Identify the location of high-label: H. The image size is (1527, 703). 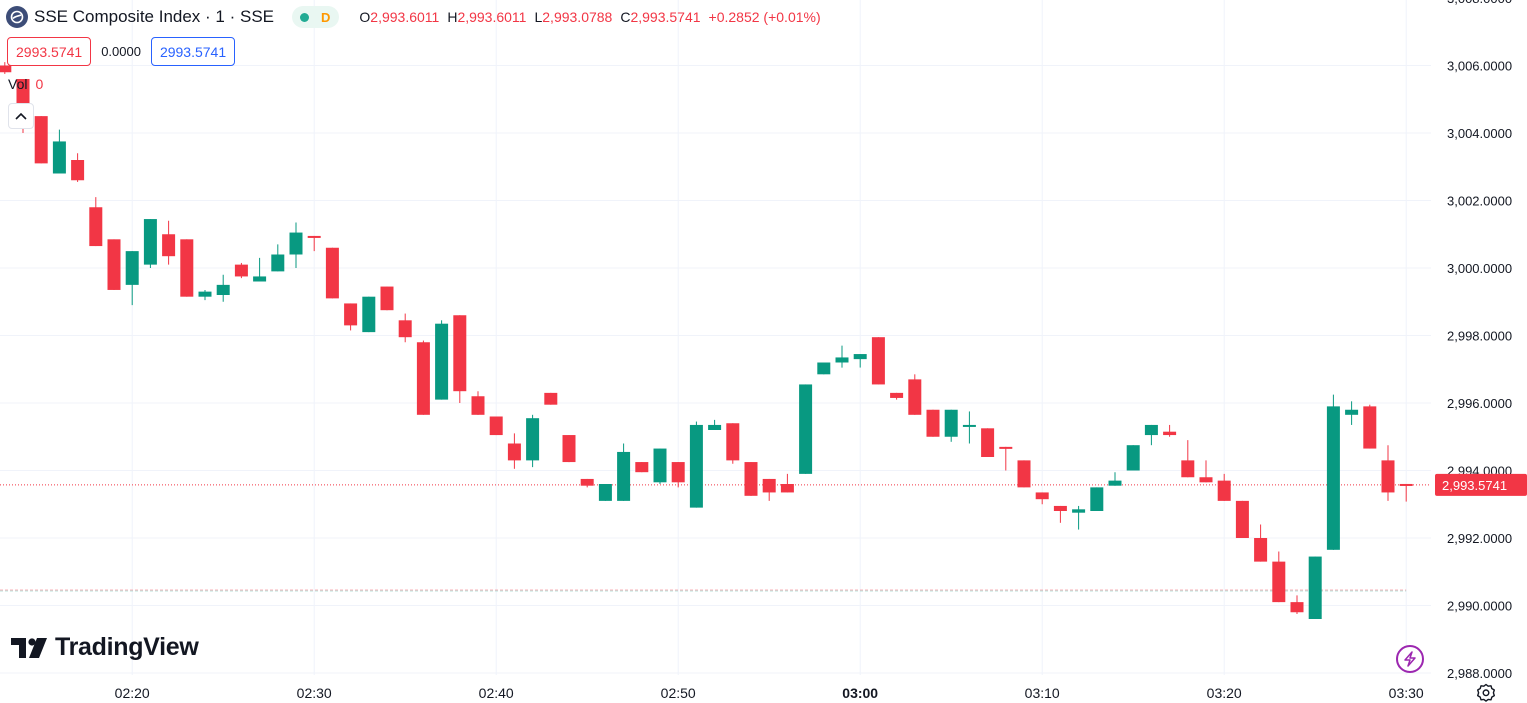
(452, 17).